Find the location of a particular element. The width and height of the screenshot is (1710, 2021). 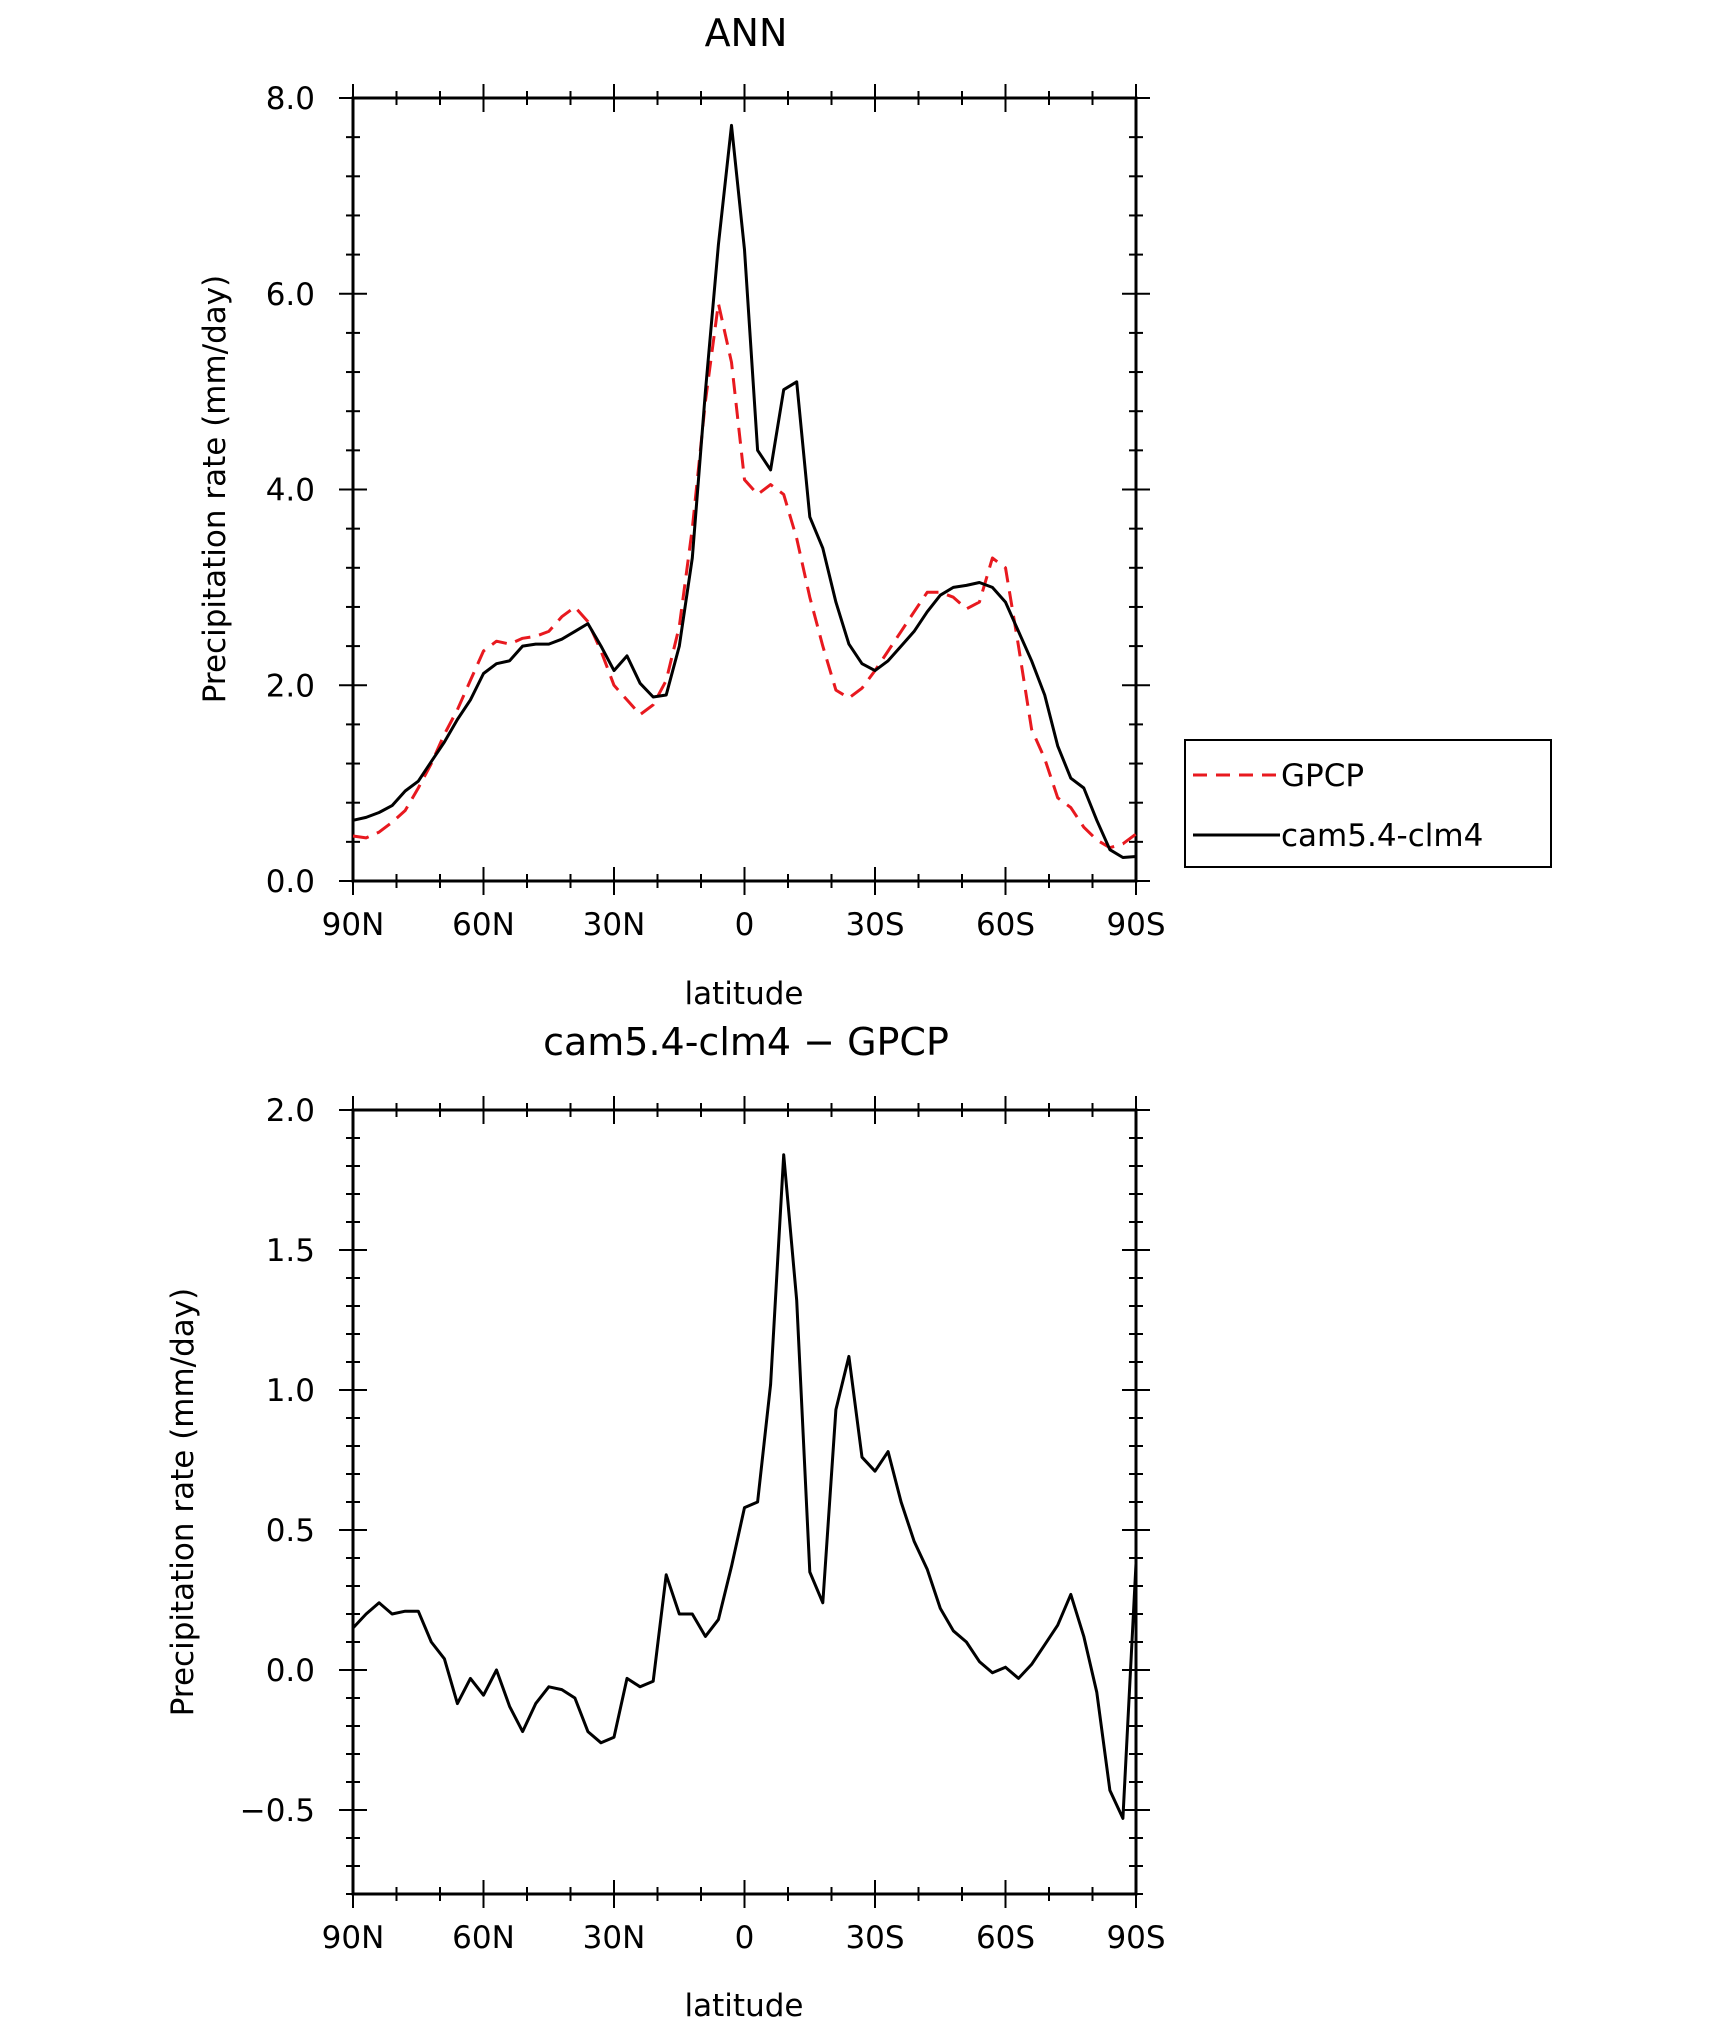

y-tick-label: 1.5 is located at coordinates (290, 1251).